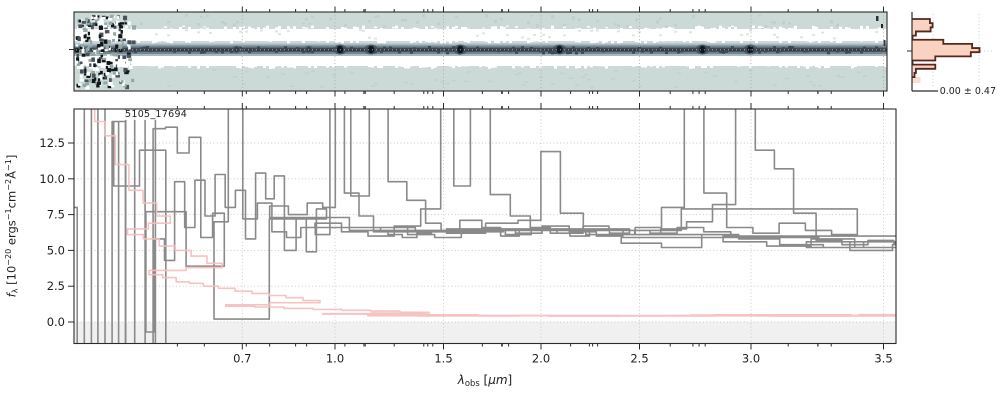  I want to click on 2d-left-noise, so click(106, 52).